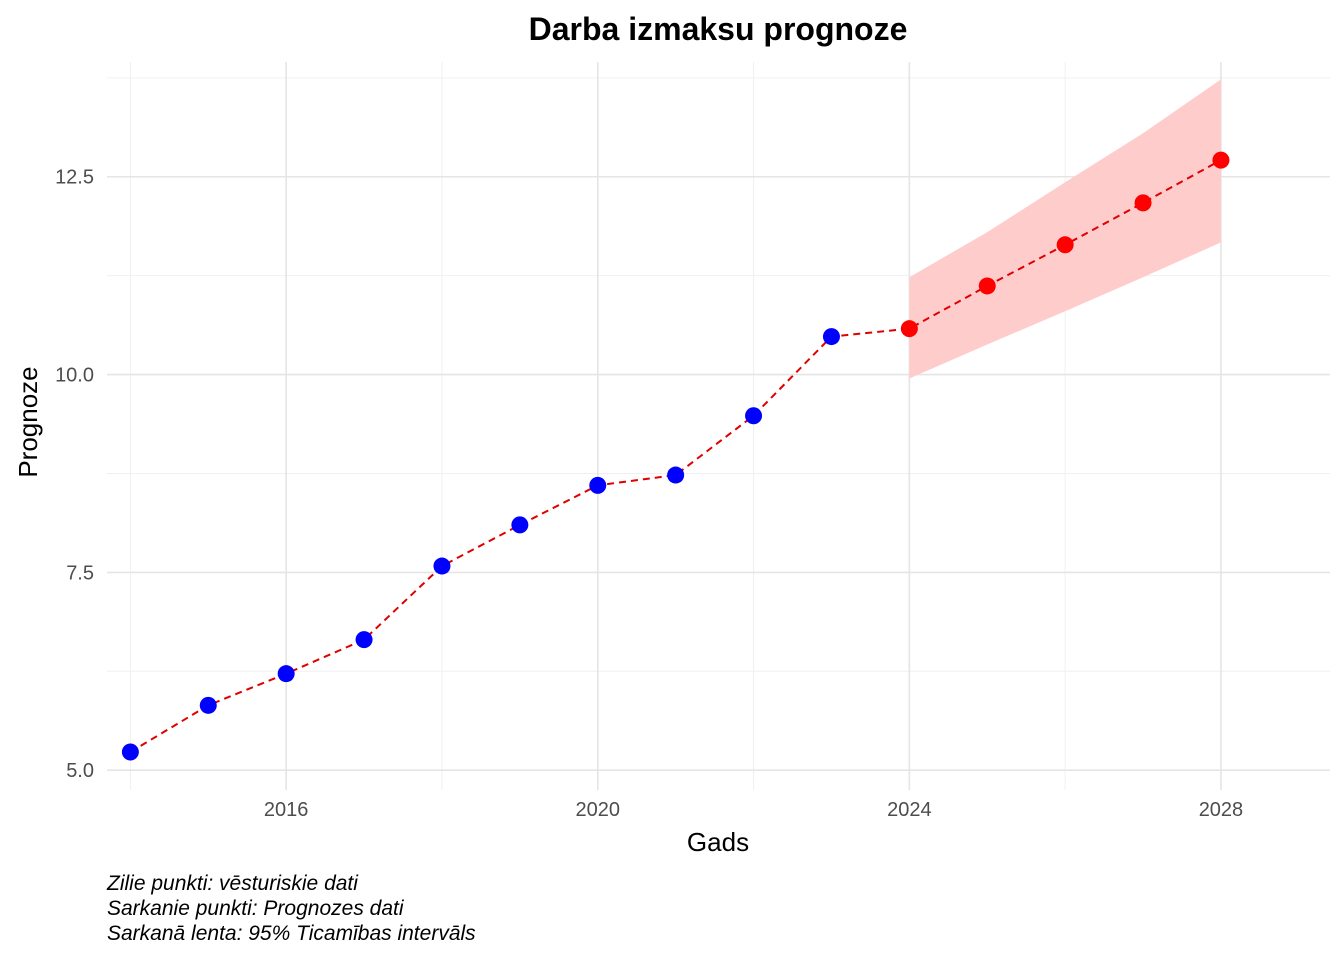 This screenshot has width=1344, height=960. Describe the element at coordinates (598, 810) in the screenshot. I see `x-tick-label: 2020` at that location.